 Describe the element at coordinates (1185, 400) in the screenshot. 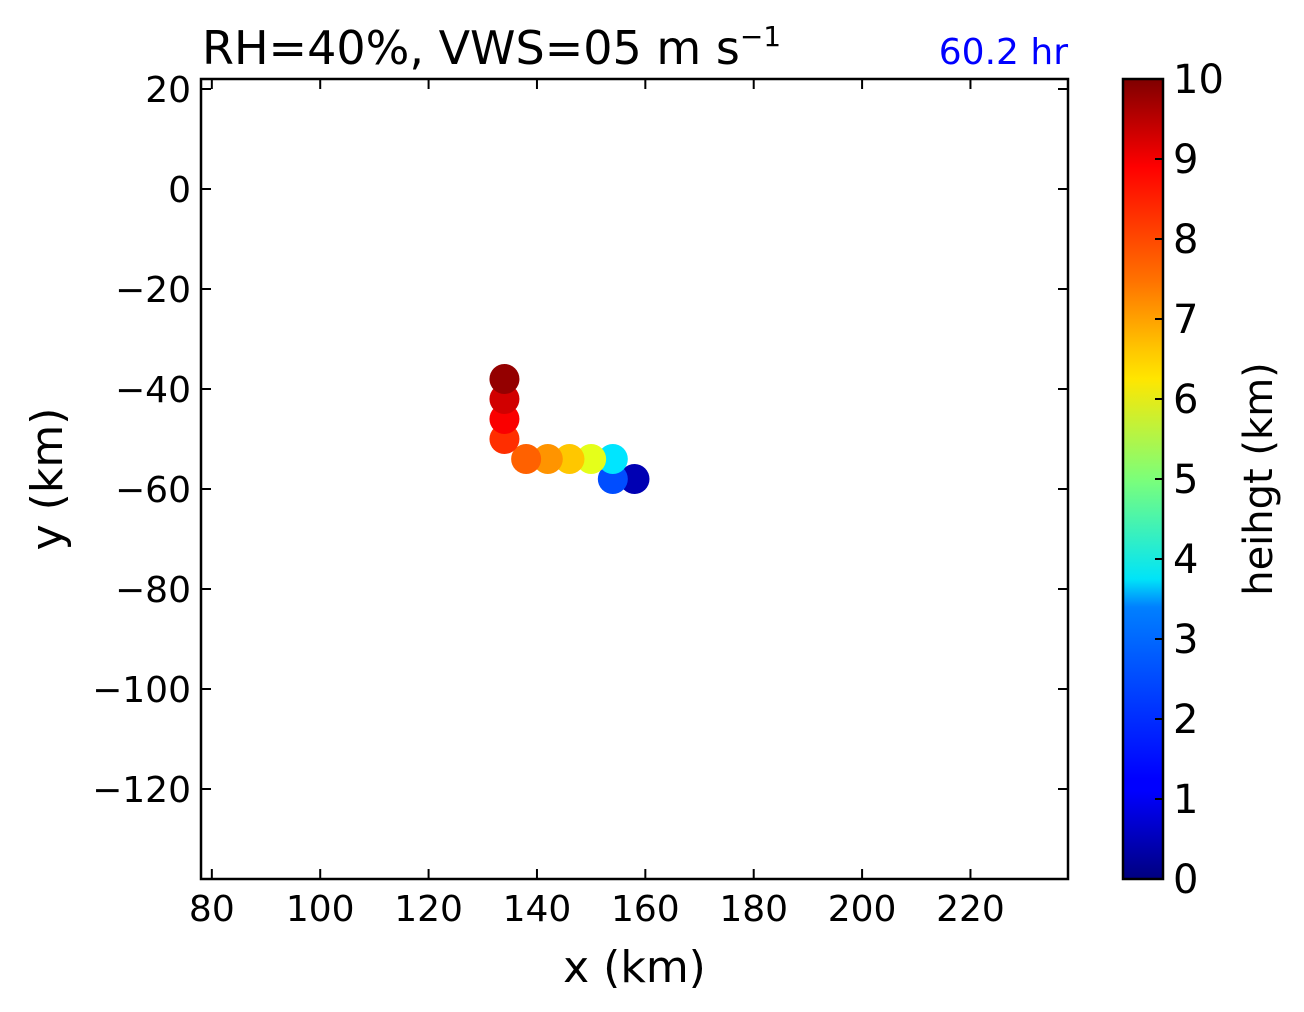

I see `colorbar-tick-label: 6` at that location.